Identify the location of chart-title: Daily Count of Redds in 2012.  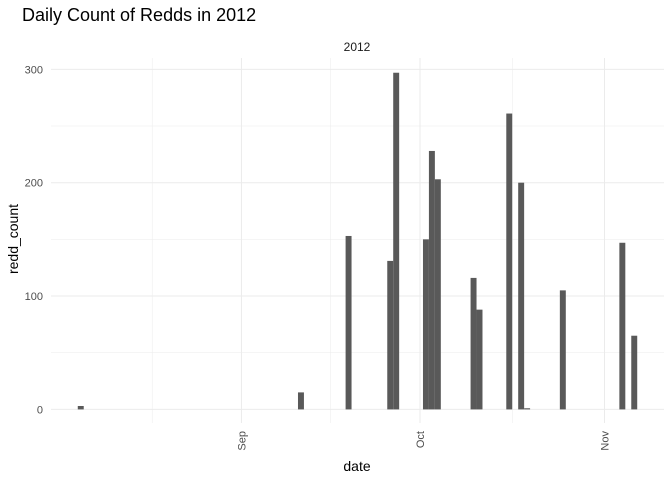
(139, 15).